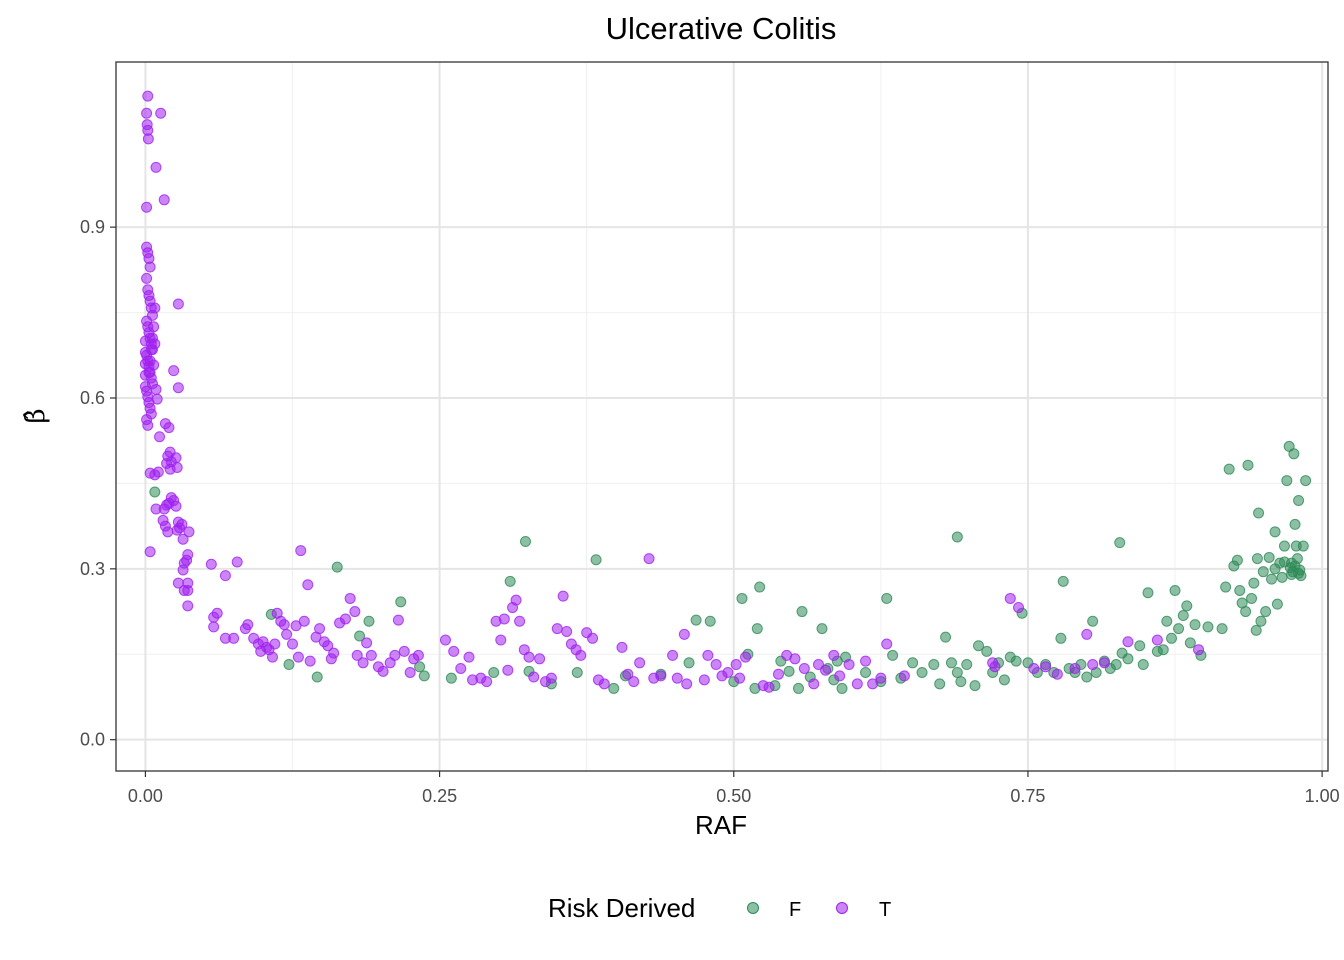  What do you see at coordinates (92, 398) in the screenshot?
I see `y-tick-label: 0.6` at bounding box center [92, 398].